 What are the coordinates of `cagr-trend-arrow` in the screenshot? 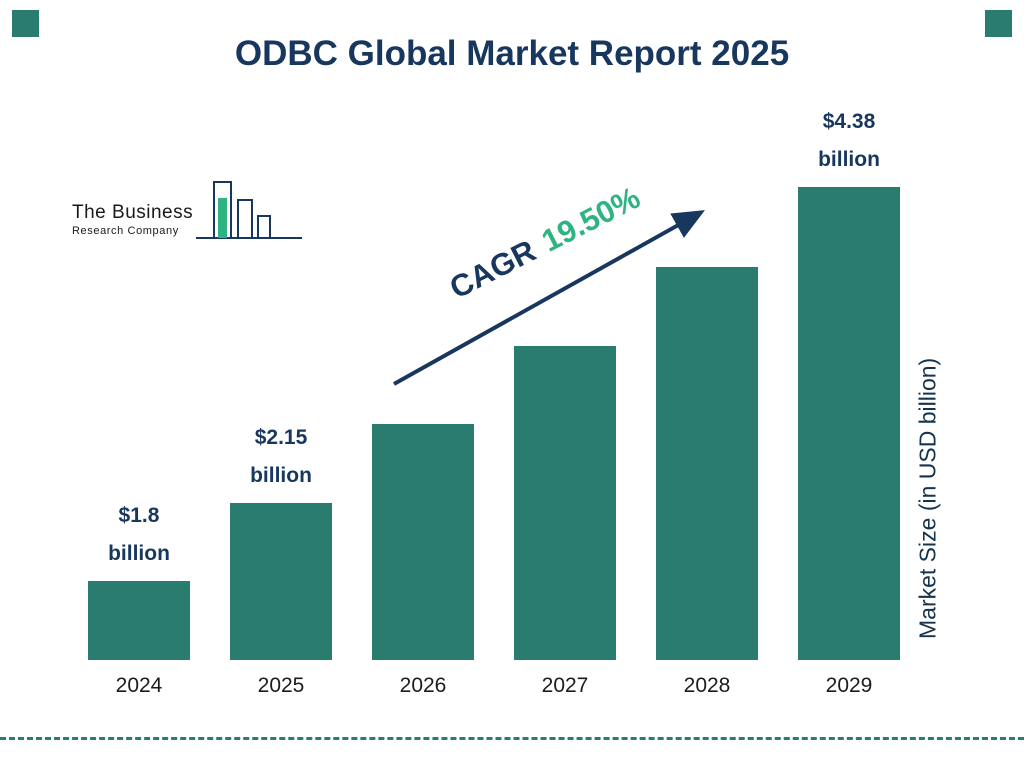 It's located at (549, 298).